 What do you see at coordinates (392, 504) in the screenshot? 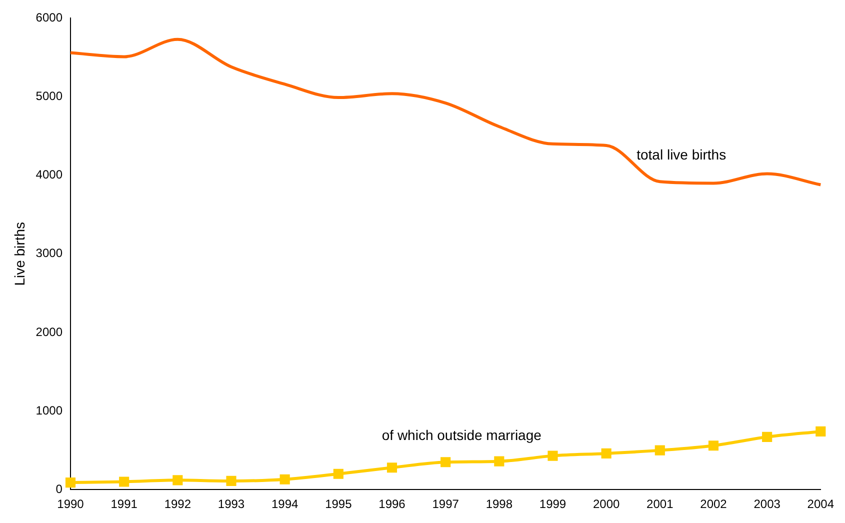
I see `x-tick-label: 1996` at bounding box center [392, 504].